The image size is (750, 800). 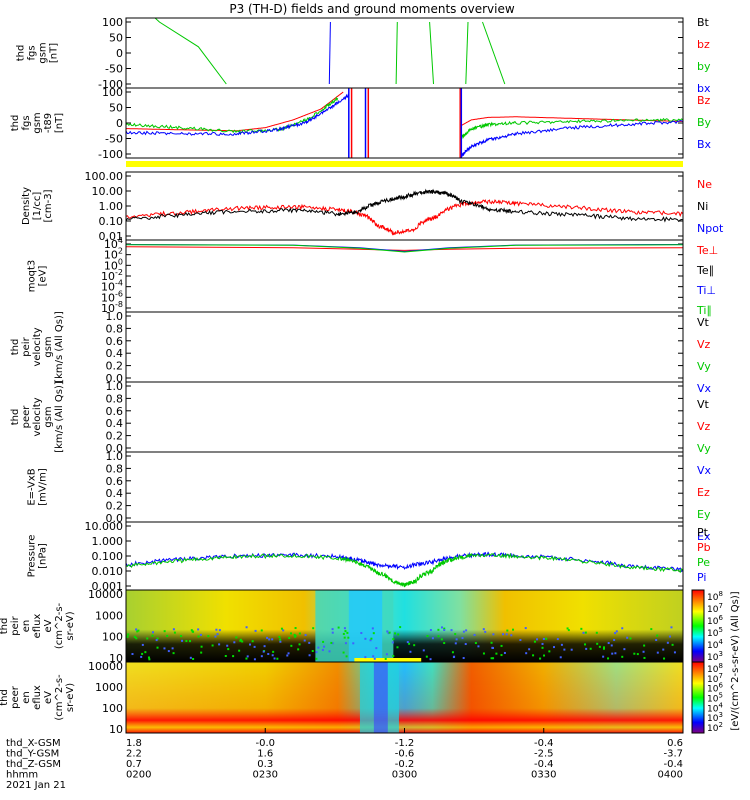 What do you see at coordinates (703, 532) in the screenshot?
I see `legend-entry: Pt` at bounding box center [703, 532].